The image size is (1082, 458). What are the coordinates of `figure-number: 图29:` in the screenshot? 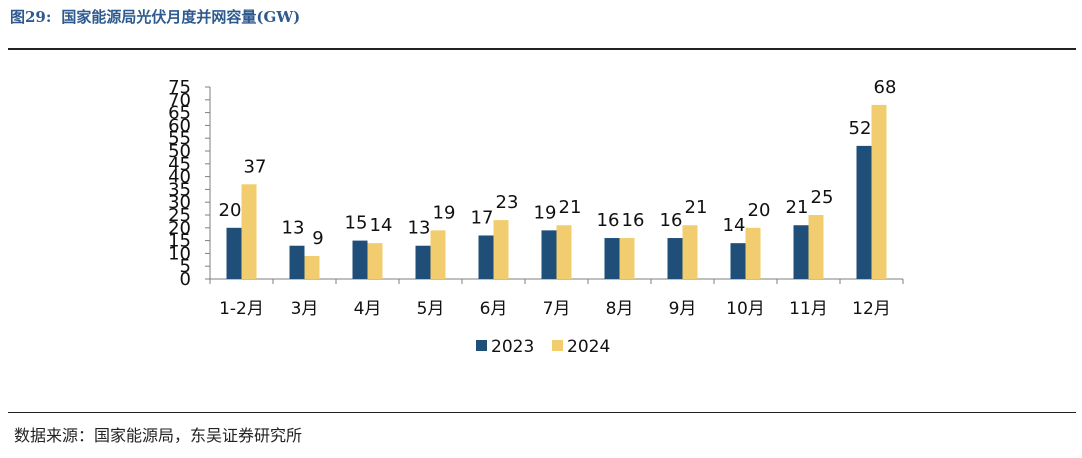 It's located at (31, 17).